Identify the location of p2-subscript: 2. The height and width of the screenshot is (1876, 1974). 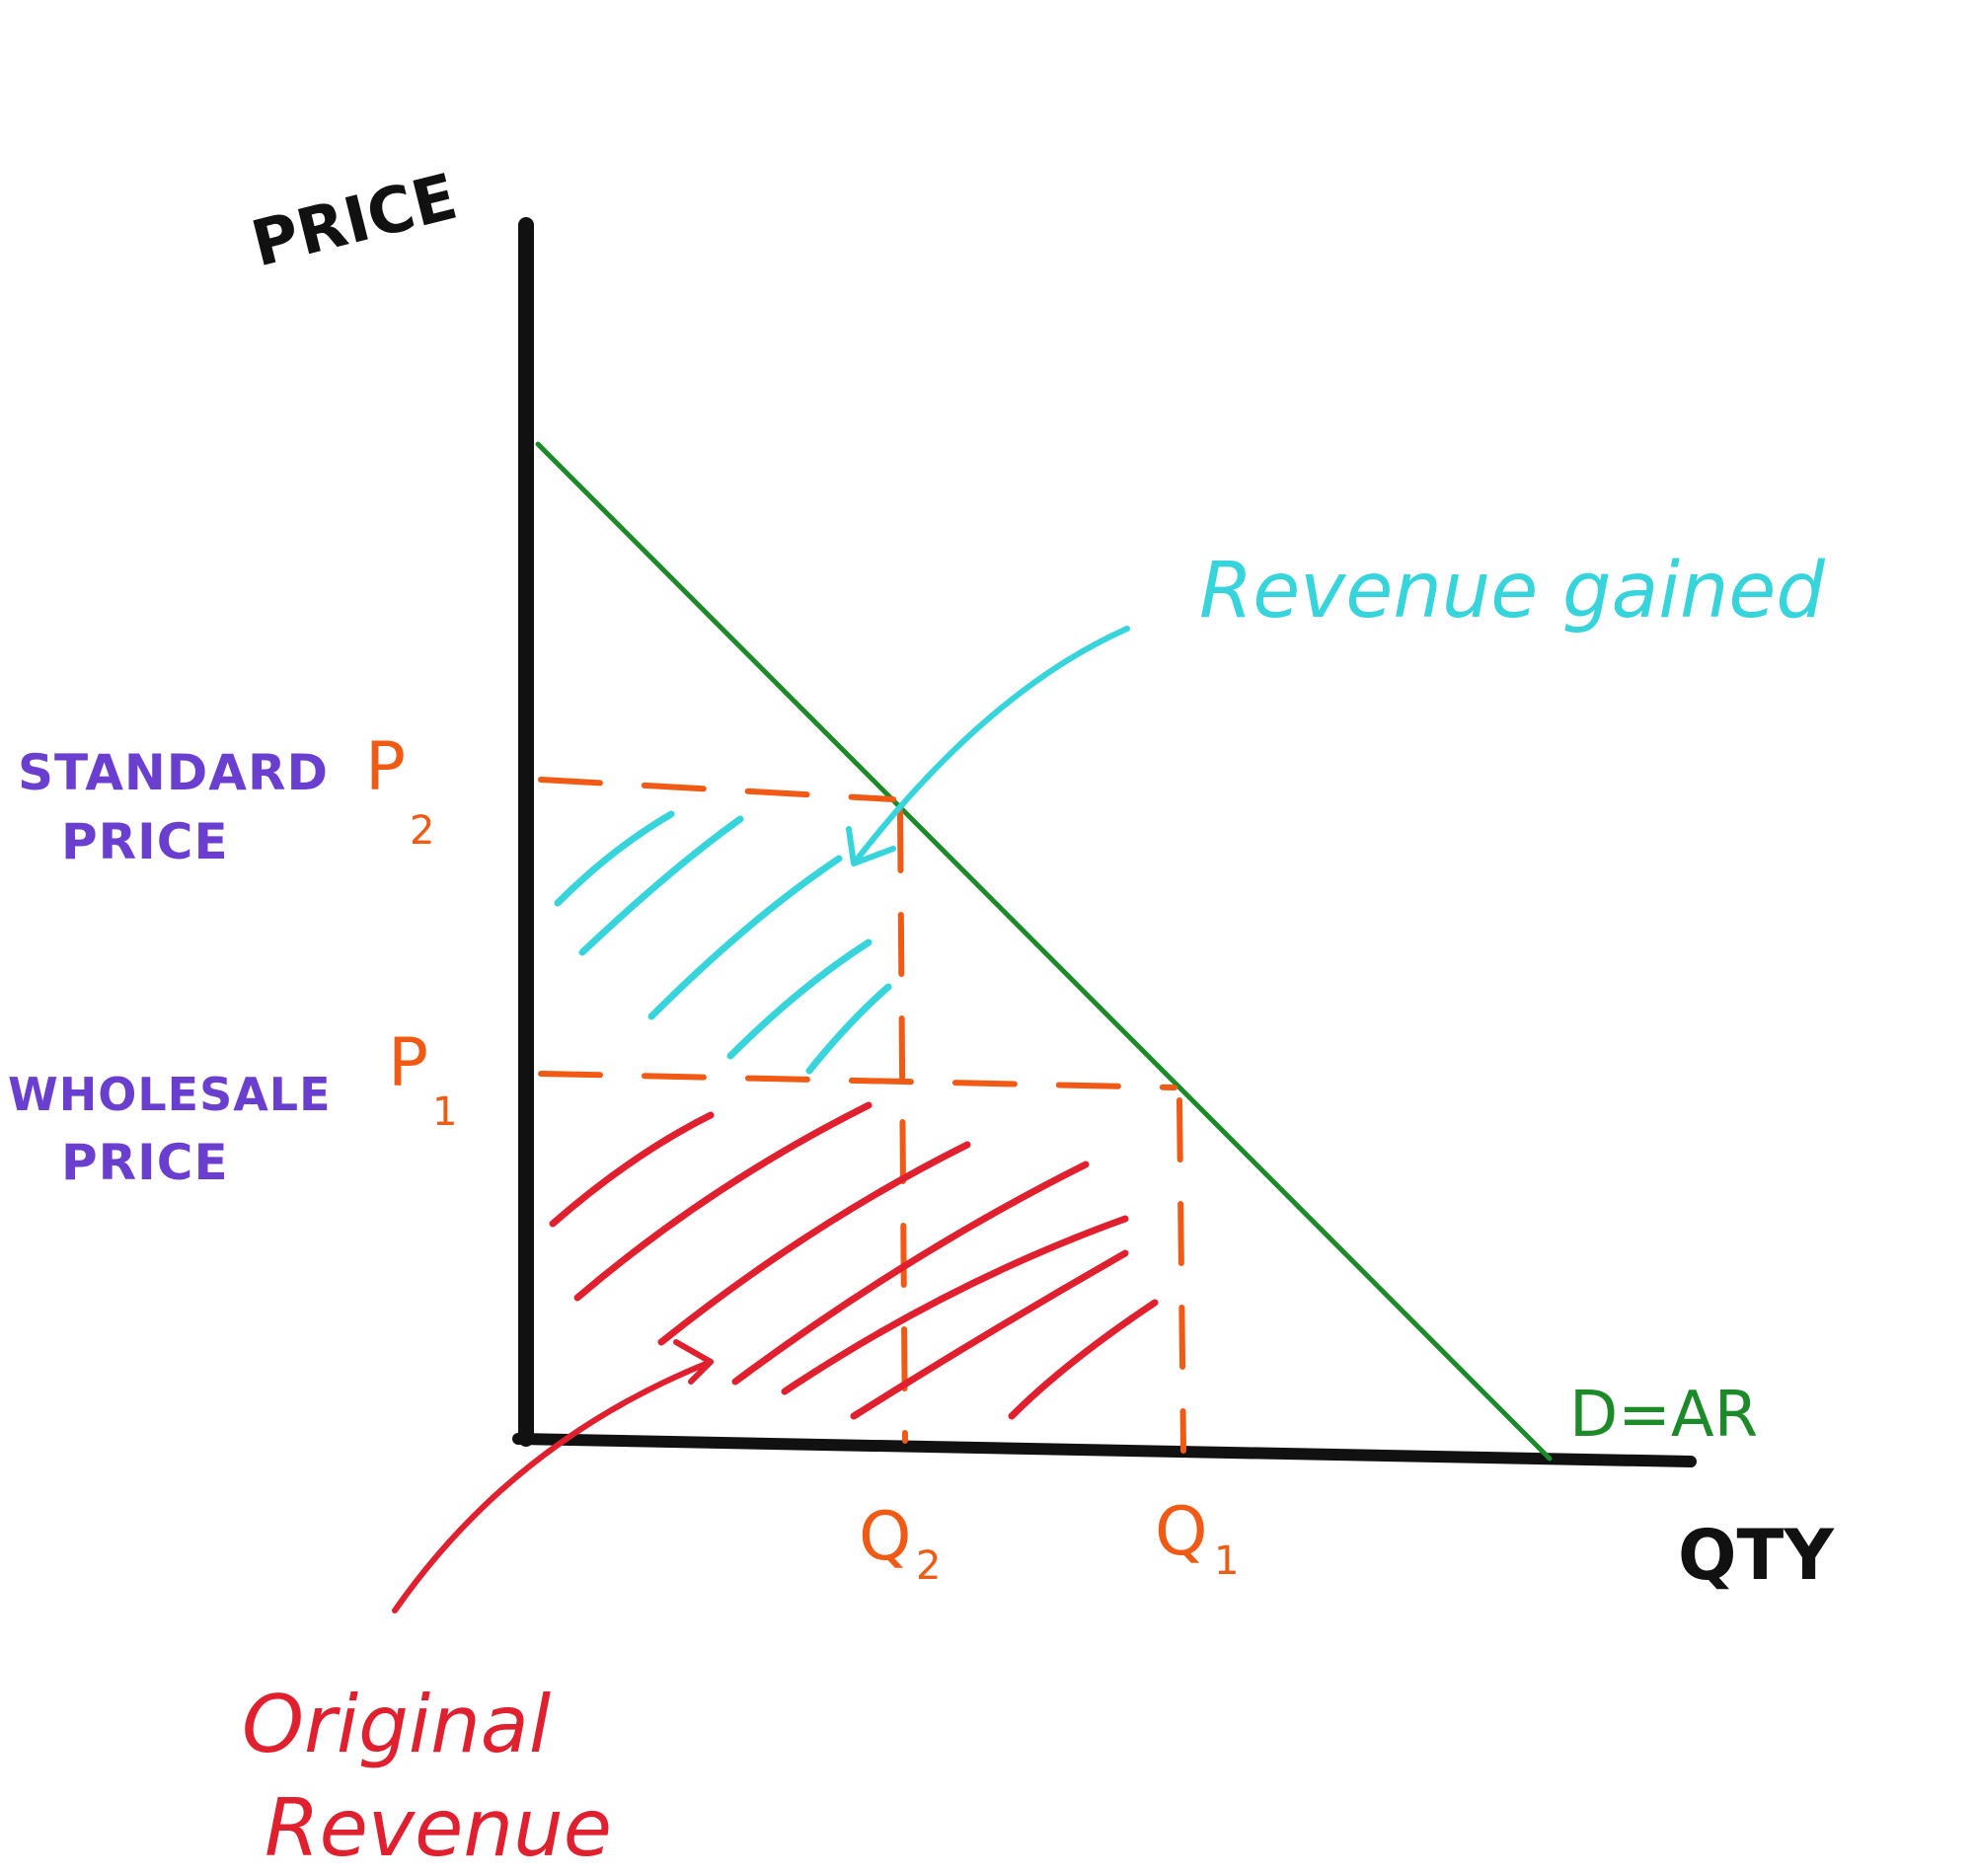
(422, 831).